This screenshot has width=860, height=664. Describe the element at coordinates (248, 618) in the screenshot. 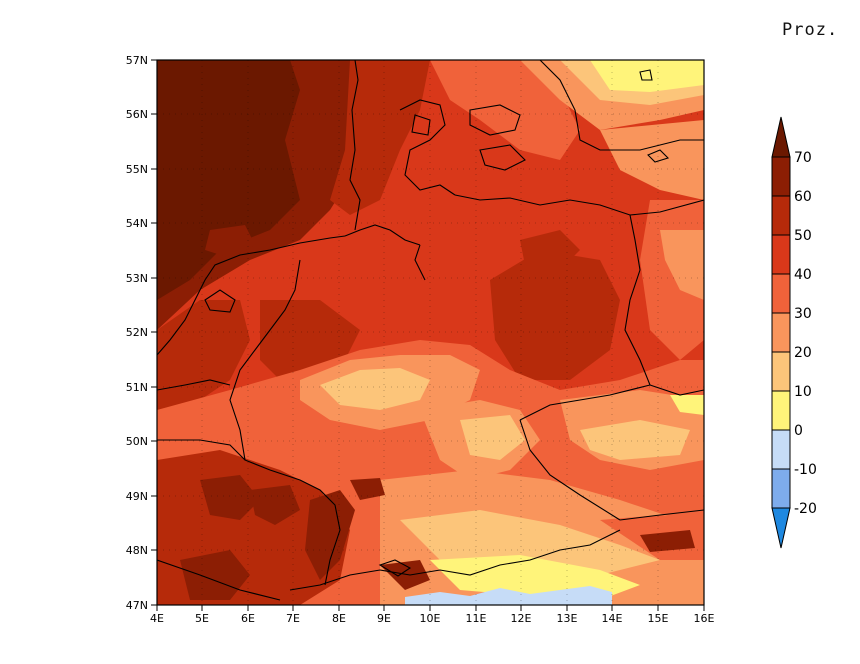

I see `lon-label: 6E` at that location.